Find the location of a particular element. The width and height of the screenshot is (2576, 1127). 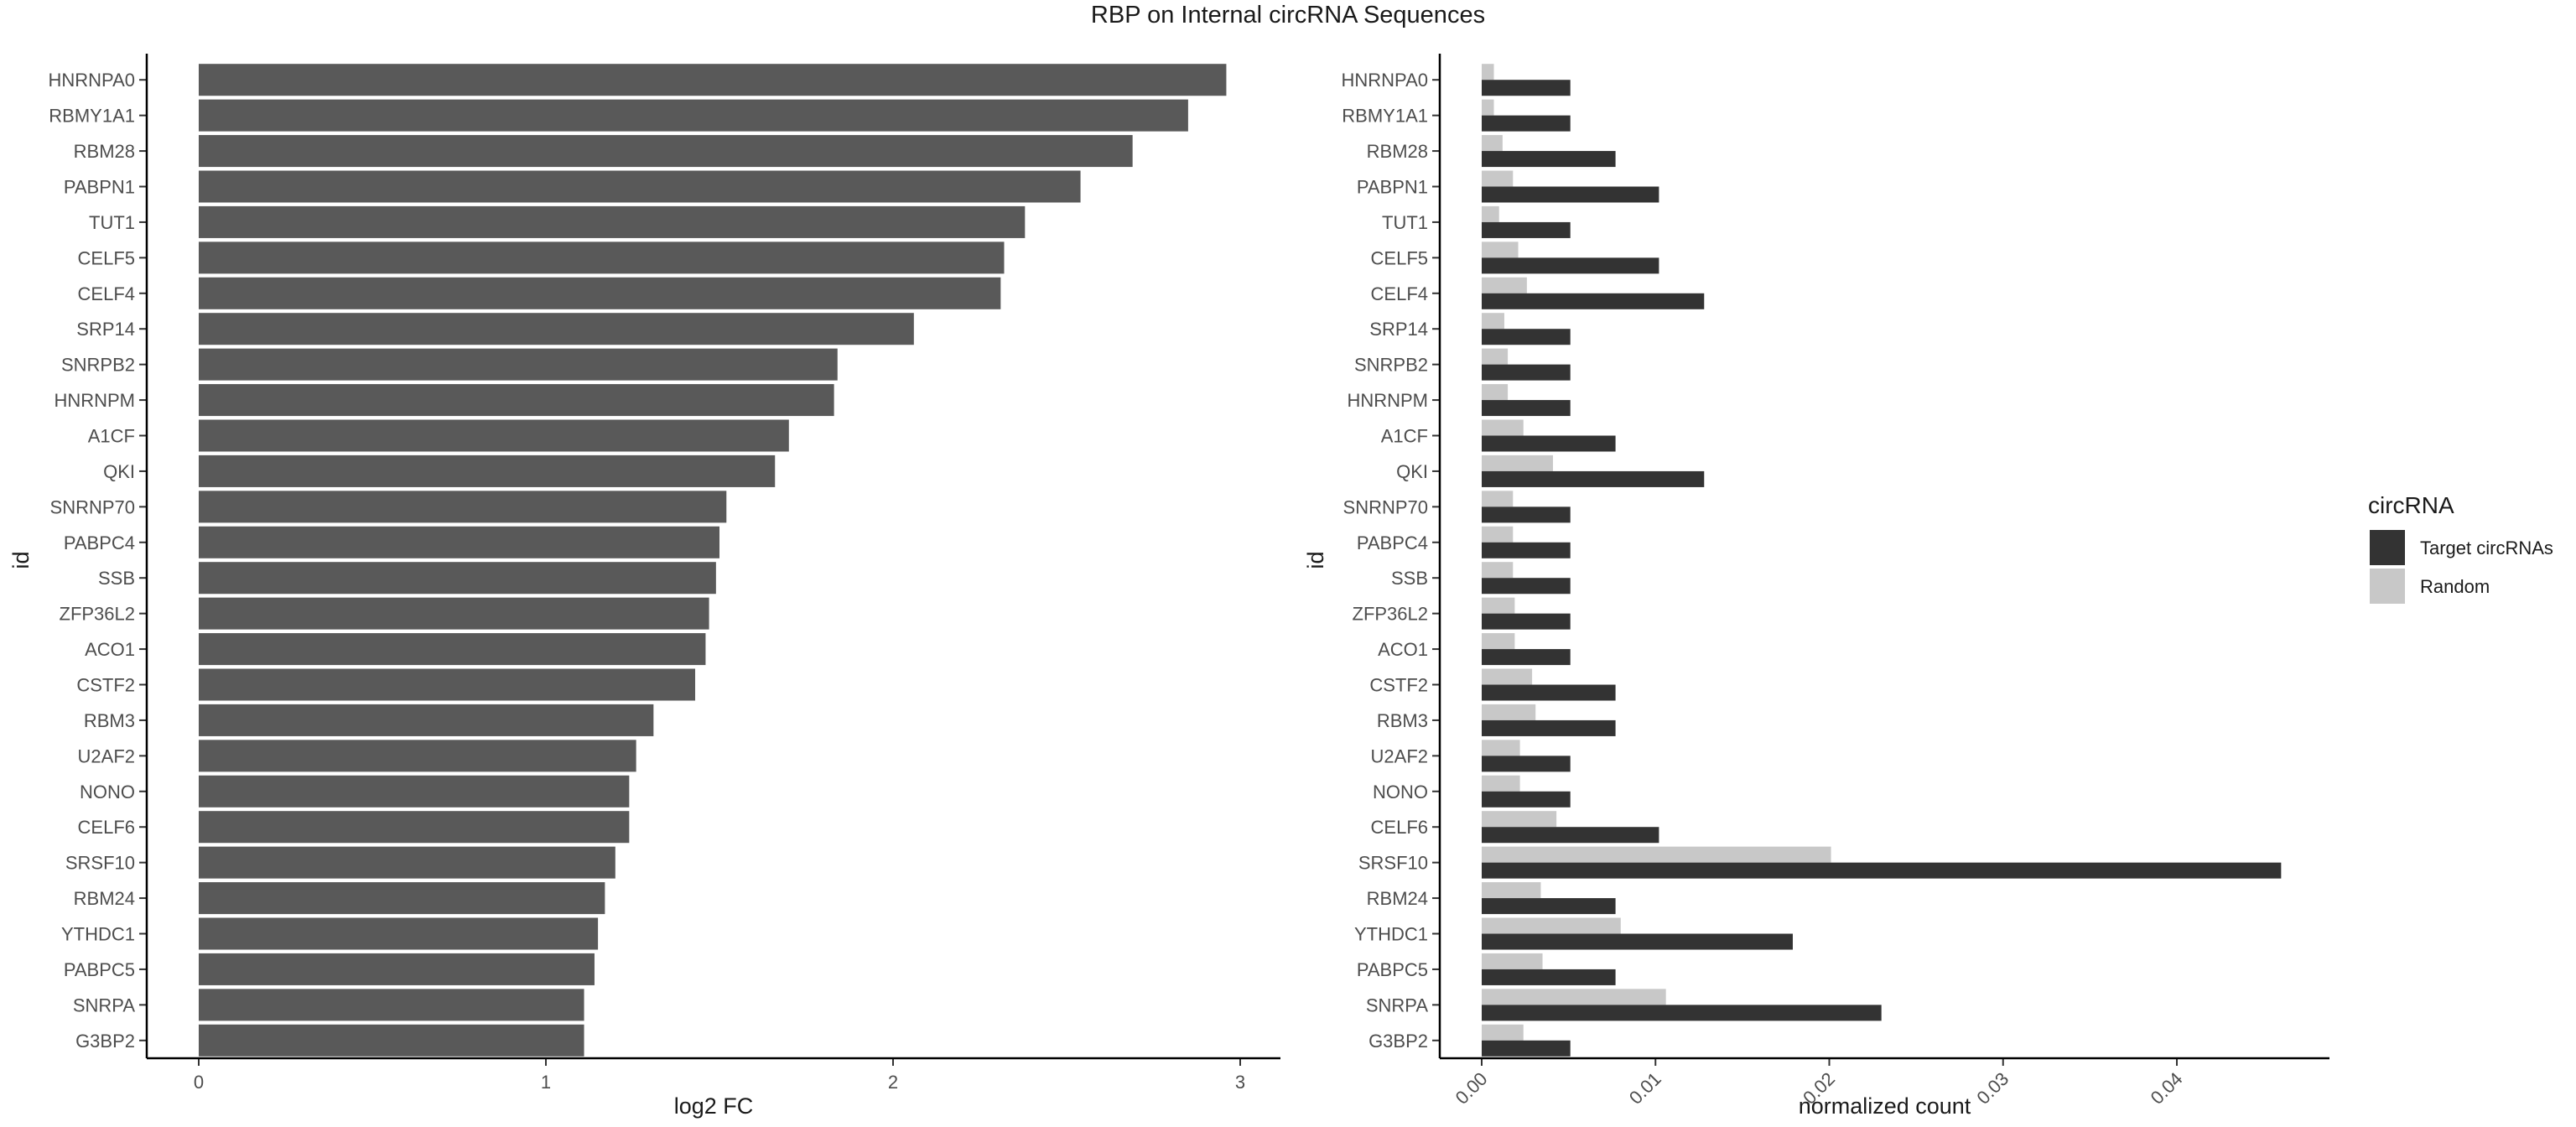

bar-target-qki is located at coordinates (1593, 478).